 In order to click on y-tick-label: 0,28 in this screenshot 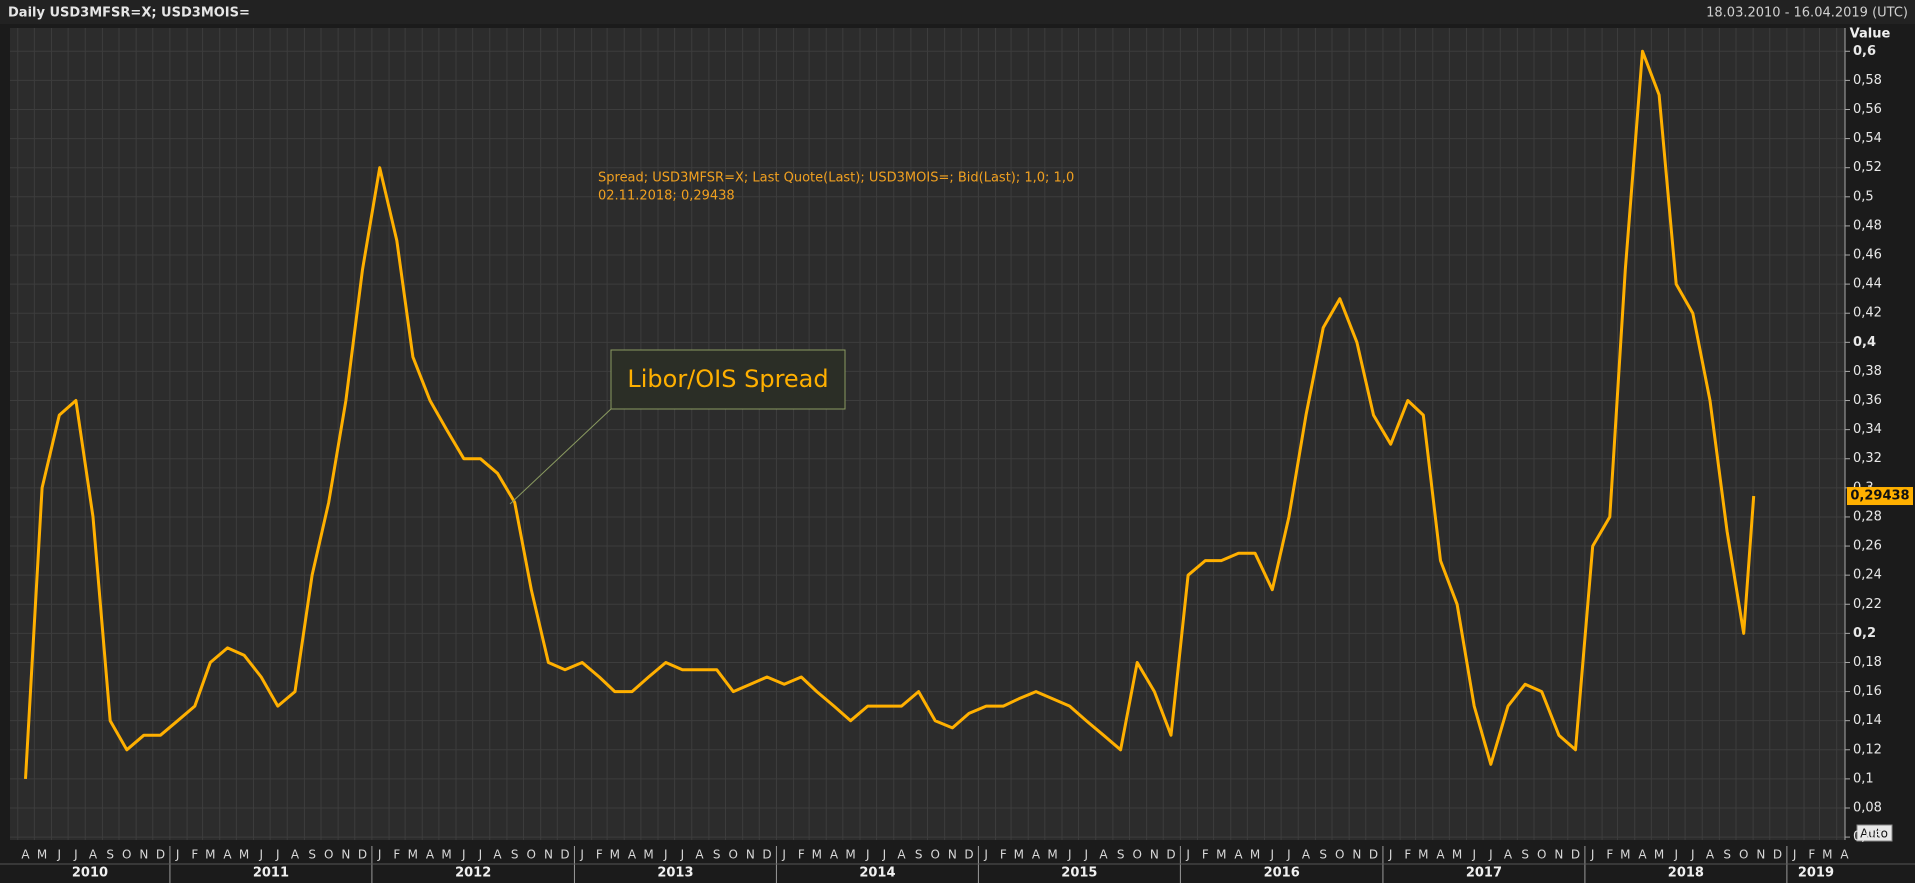, I will do `click(1867, 516)`.